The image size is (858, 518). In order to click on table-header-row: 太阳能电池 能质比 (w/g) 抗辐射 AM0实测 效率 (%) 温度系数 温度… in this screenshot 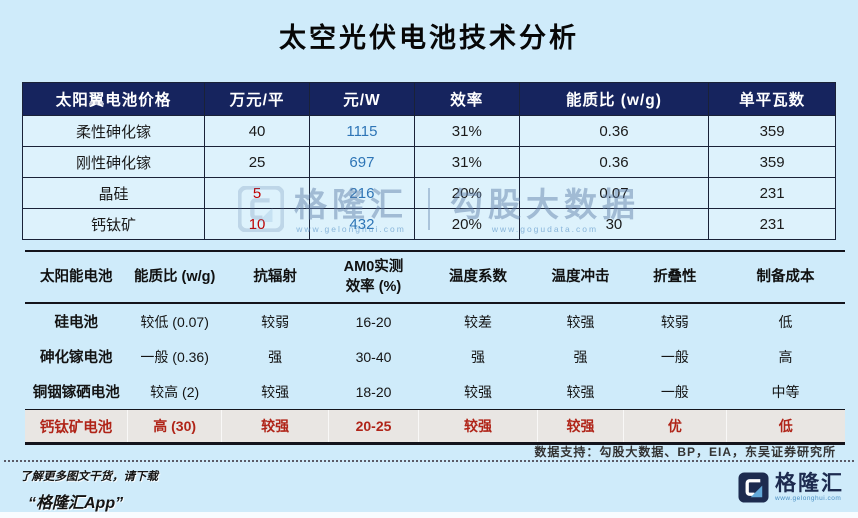, I will do `click(435, 277)`.